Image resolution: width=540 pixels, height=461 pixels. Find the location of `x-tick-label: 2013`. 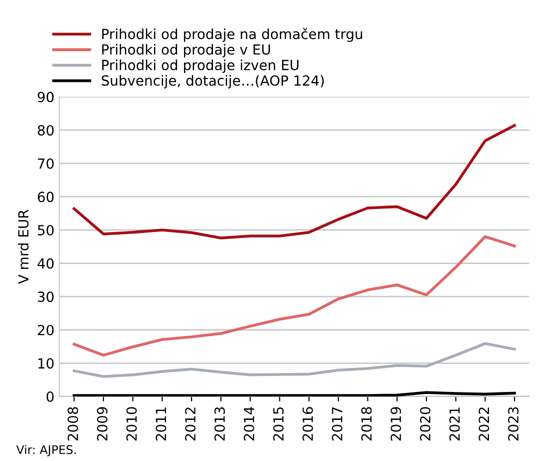

x-tick-label: 2013 is located at coordinates (219, 424).